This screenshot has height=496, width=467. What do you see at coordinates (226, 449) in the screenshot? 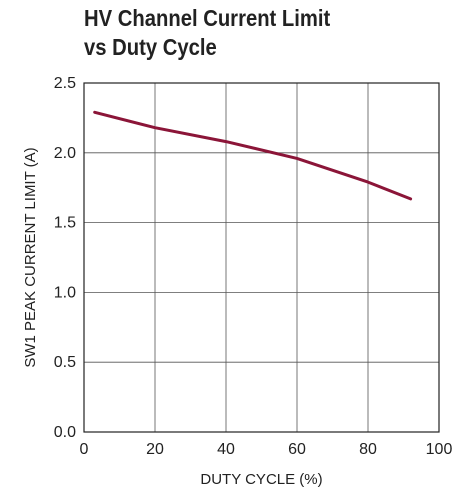
I see `x-tick-label-40: 40` at bounding box center [226, 449].